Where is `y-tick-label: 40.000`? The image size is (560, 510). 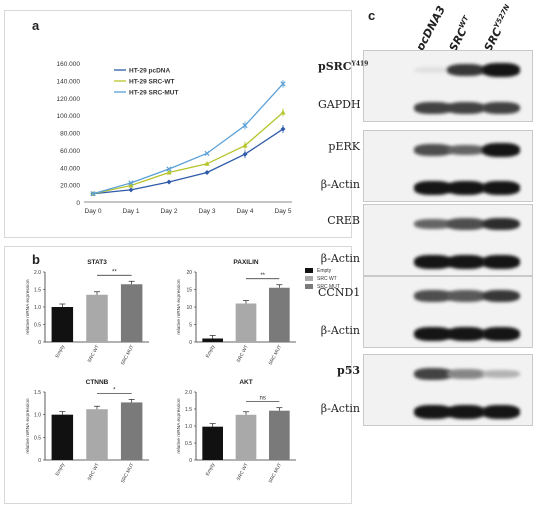 y-tick-label: 40.000 is located at coordinates (70, 168).